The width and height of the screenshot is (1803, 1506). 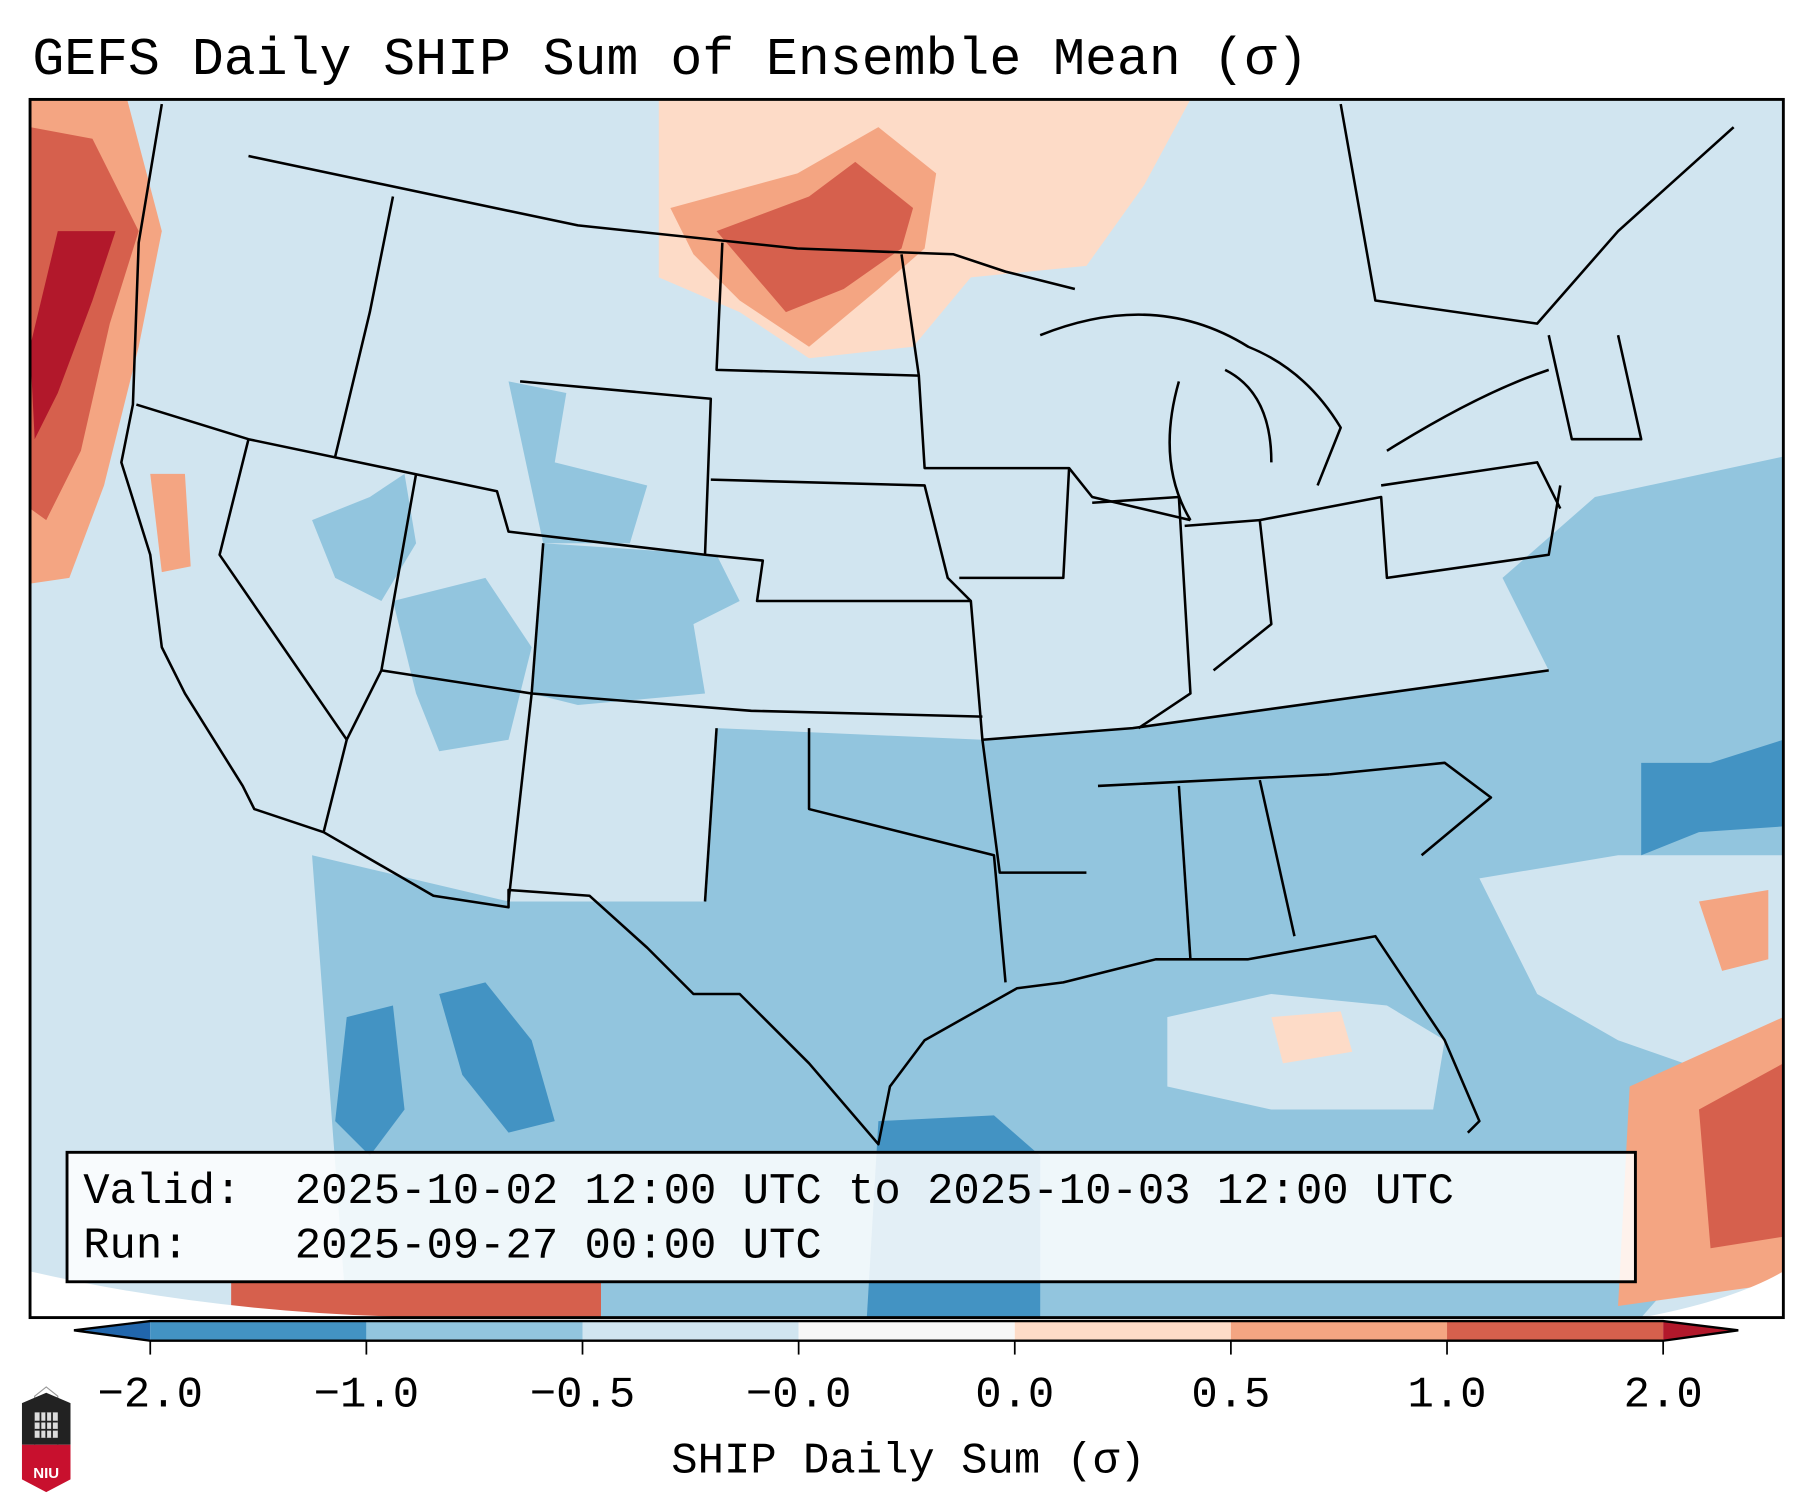 What do you see at coordinates (46, 1439) in the screenshot?
I see `niu-logo: NIU` at bounding box center [46, 1439].